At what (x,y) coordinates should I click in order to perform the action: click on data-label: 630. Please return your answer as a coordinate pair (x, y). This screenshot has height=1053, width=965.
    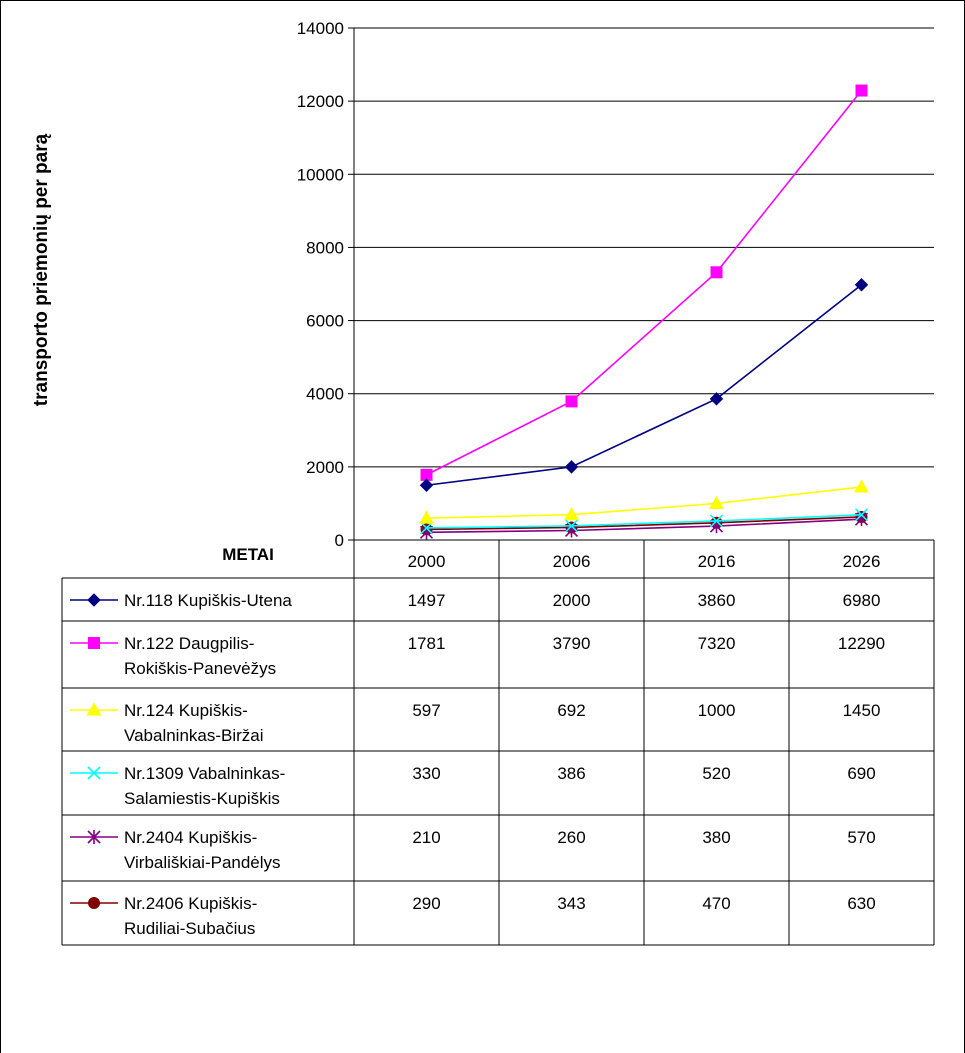
    Looking at the image, I should click on (861, 903).